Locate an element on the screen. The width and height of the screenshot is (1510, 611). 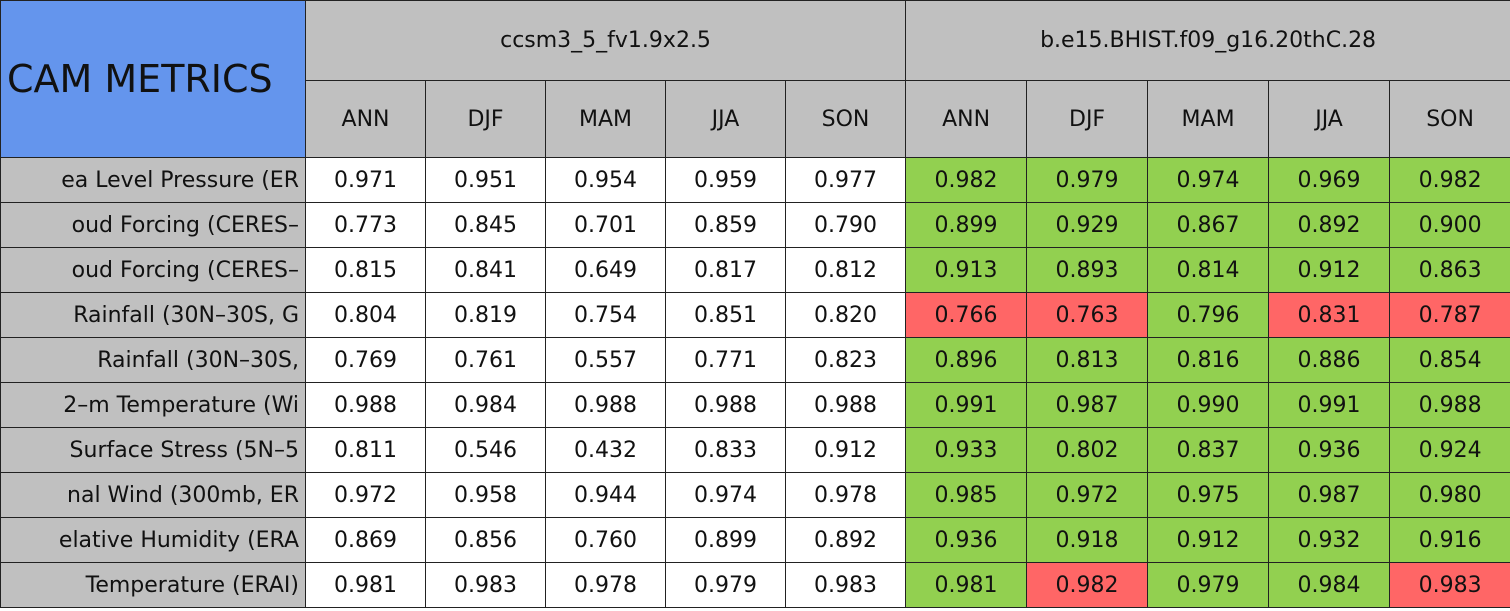
metric-value: 0.814 is located at coordinates (1208, 270).